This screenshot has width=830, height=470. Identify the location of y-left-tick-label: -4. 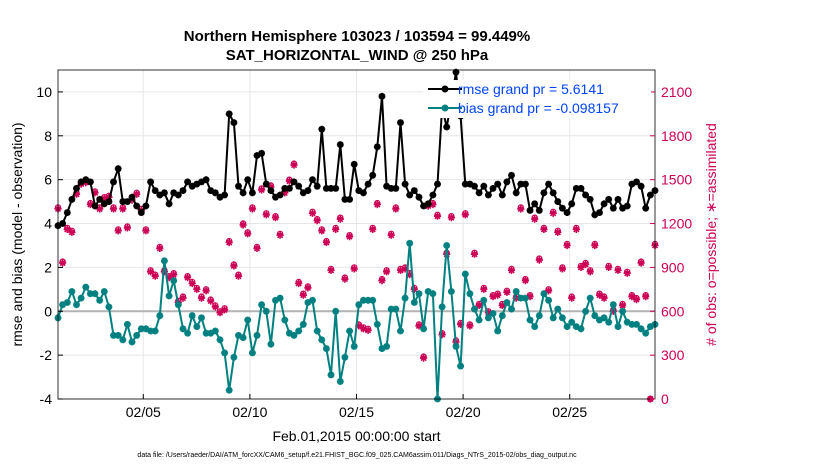
(46, 399).